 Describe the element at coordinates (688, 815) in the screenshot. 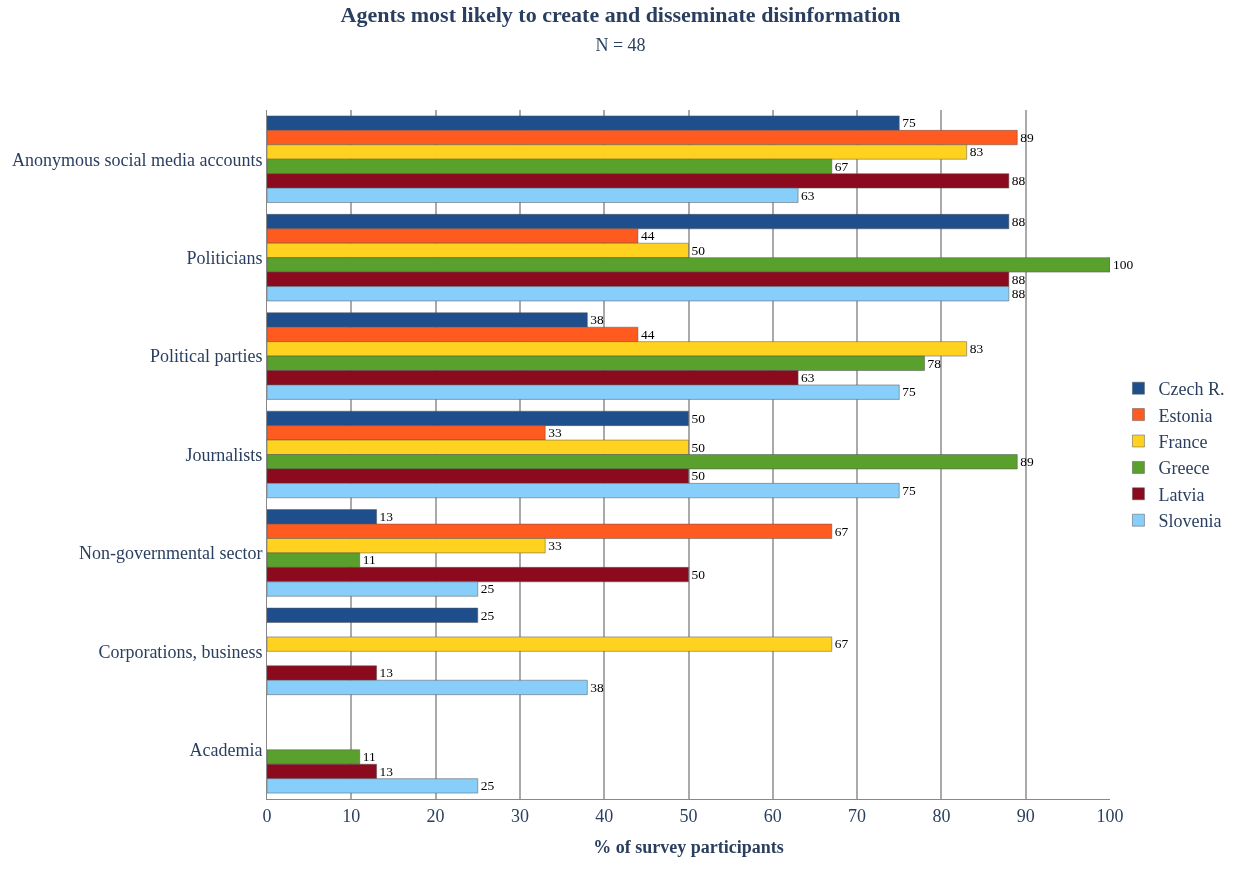

I see `x-tick-label: 50` at that location.